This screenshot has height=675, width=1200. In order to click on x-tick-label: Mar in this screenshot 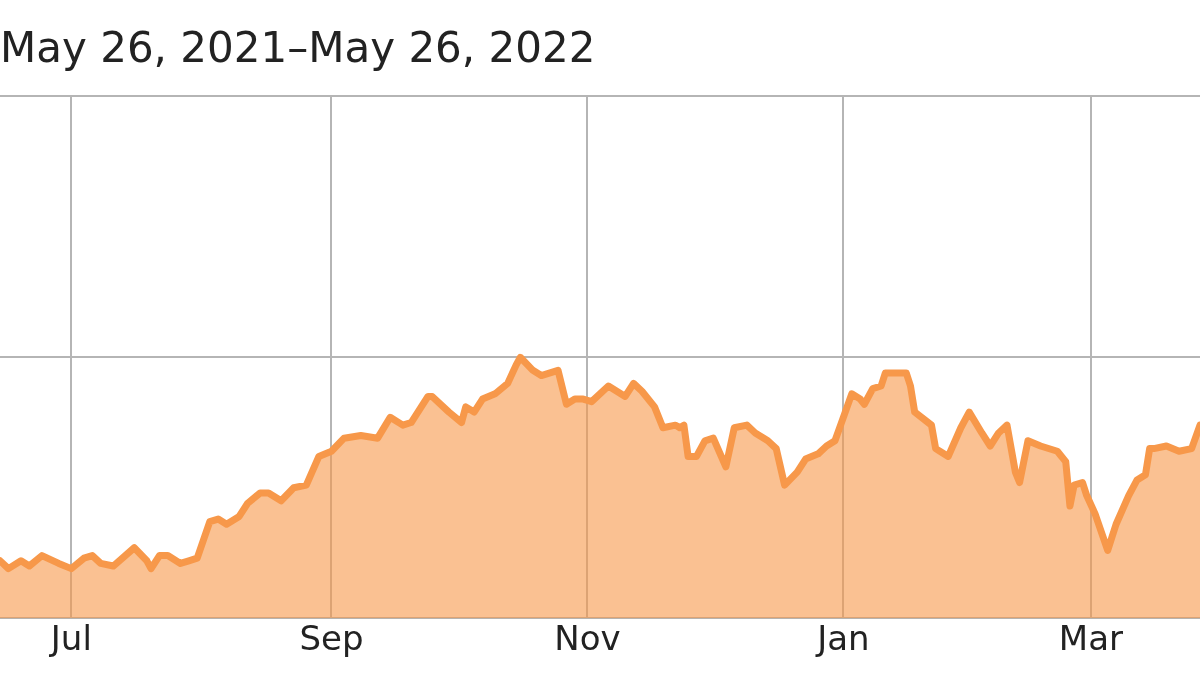, I will do `click(1090, 638)`.